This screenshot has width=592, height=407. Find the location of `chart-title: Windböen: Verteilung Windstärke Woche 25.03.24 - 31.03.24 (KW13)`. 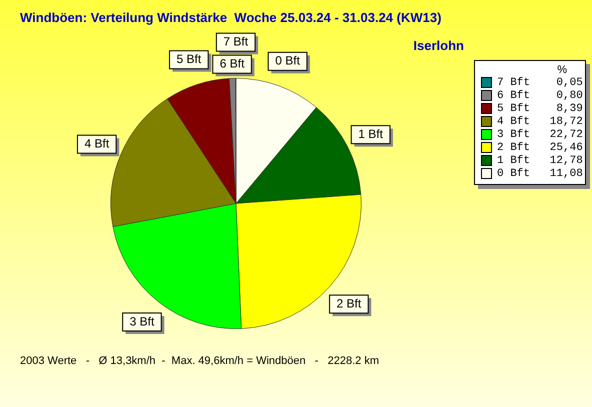

chart-title: Windböen: Verteilung Windstärke Woche 25.03.24 - 31.03.24 (KW13) is located at coordinates (231, 17).